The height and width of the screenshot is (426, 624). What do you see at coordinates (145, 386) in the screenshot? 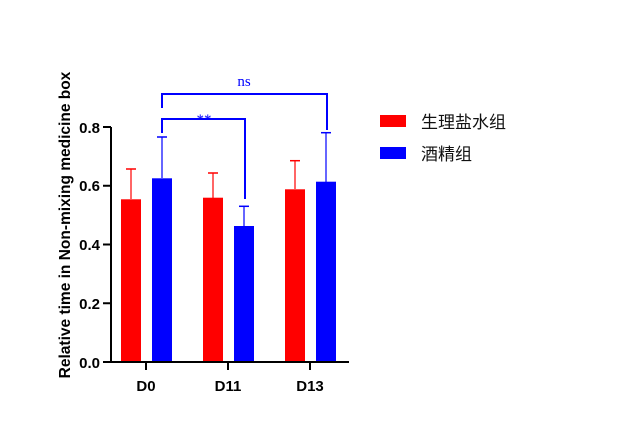
I see `x-tick-label-d0: D0` at bounding box center [145, 386].